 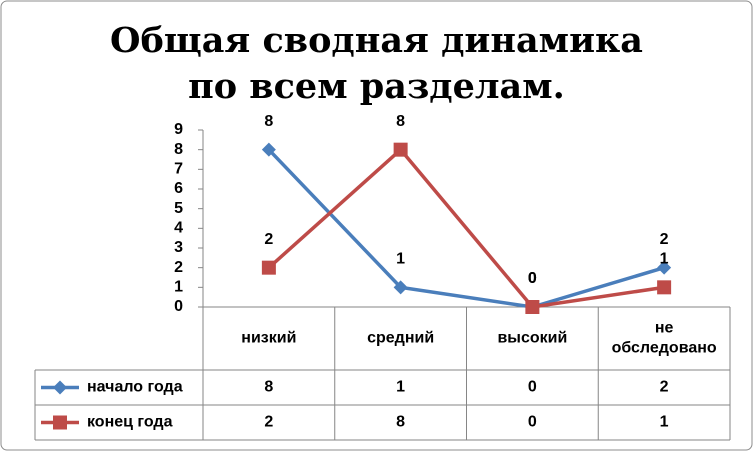 What do you see at coordinates (178, 247) in the screenshot?
I see `y-tick-label: 3` at bounding box center [178, 247].